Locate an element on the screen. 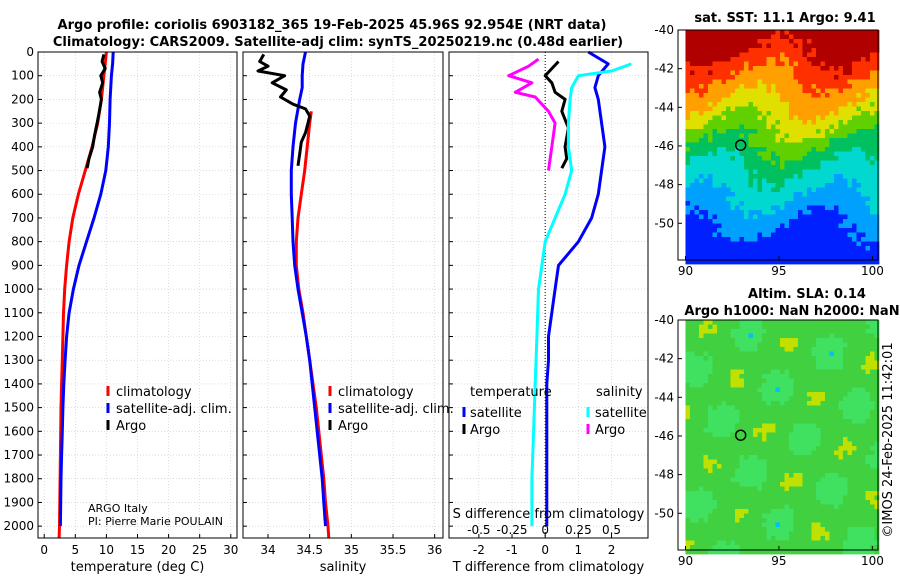 The image size is (900, 580). legend-label: satellite-adj. clim. is located at coordinates (396, 409).